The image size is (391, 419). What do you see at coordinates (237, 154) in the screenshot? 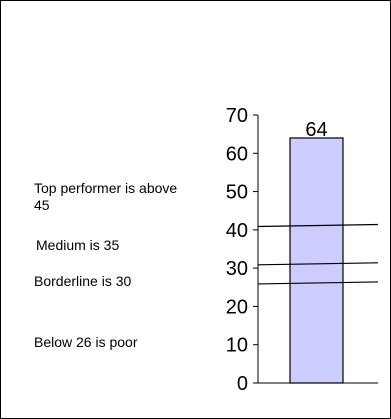
I see `y-tick-label: 60` at bounding box center [237, 154].